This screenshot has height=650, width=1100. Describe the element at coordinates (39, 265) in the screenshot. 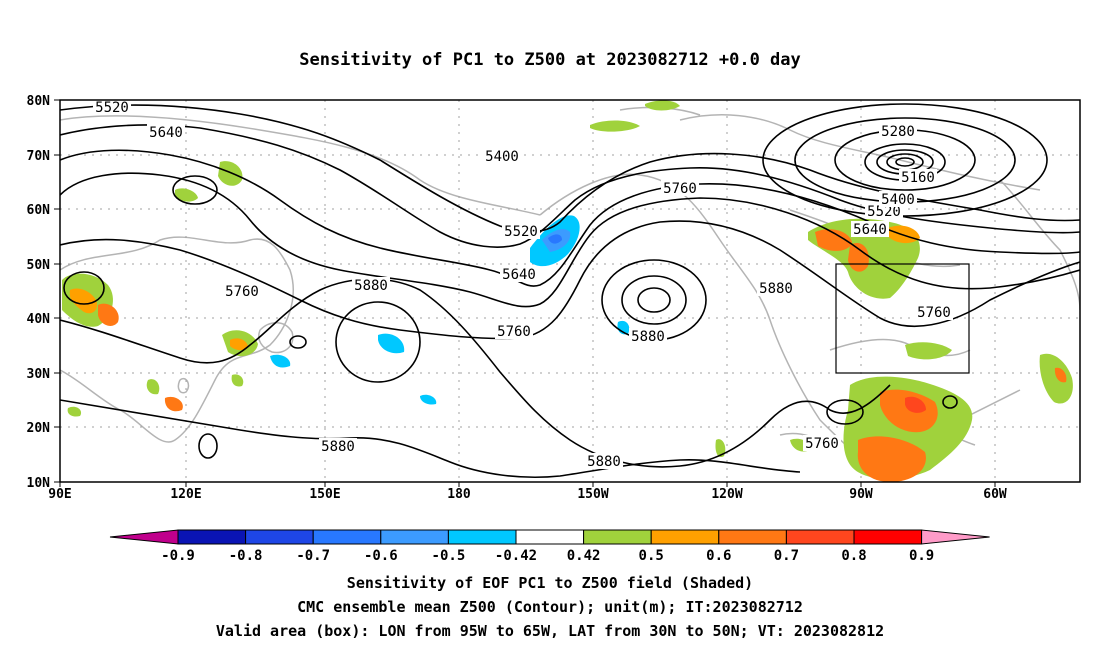

I see `lat-tick-label: 50N` at that location.